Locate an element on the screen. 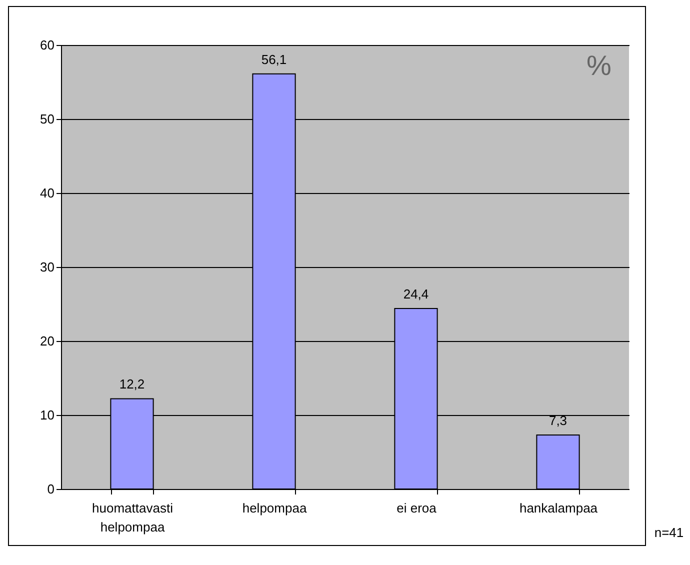  data-label: 56,1 is located at coordinates (274, 59).